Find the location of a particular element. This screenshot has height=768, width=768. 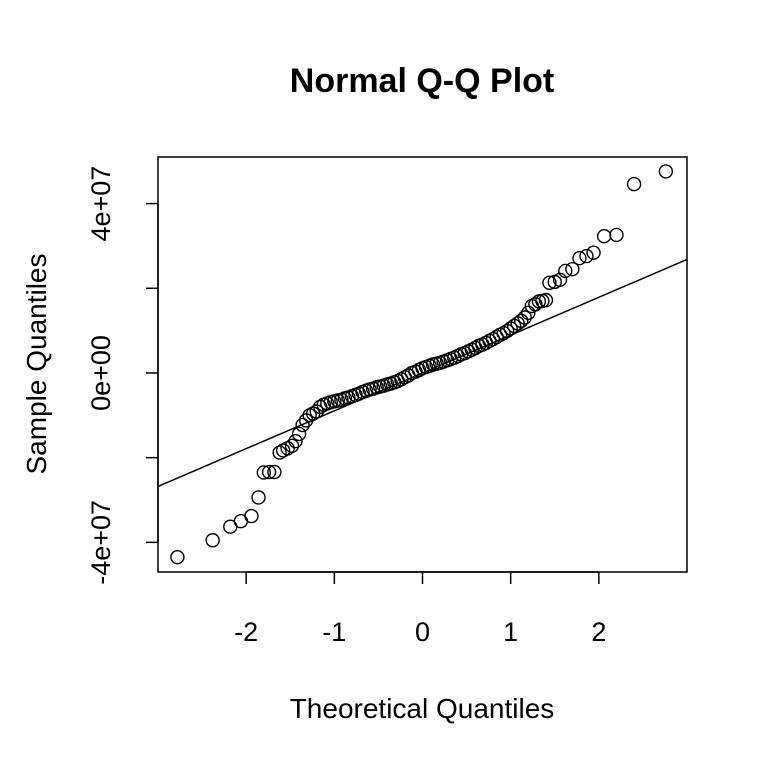

x-axis-label: Theoretical Quantiles is located at coordinates (422, 708).